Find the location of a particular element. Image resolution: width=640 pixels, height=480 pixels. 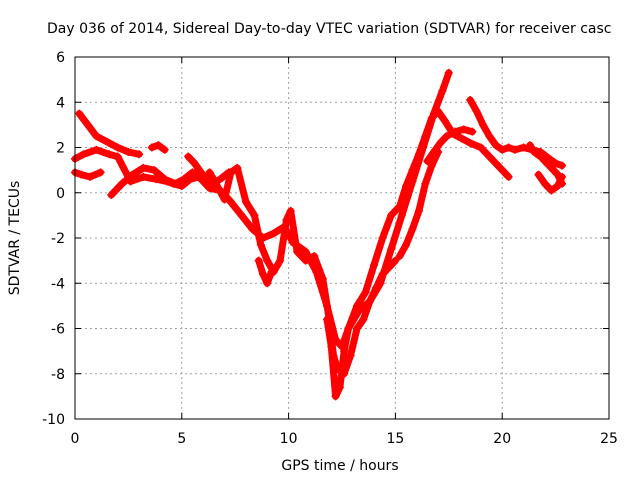

y-axis-label: SDTVAR / TECUs is located at coordinates (15, 238).